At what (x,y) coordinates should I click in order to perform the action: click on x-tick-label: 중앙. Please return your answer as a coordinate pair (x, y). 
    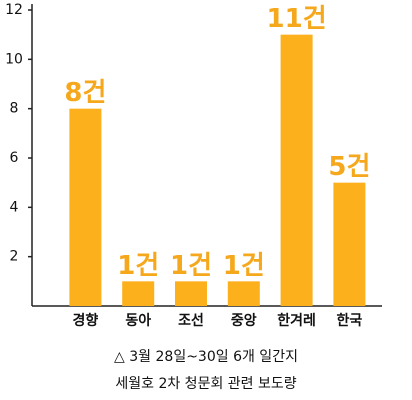
    Looking at the image, I should click on (244, 320).